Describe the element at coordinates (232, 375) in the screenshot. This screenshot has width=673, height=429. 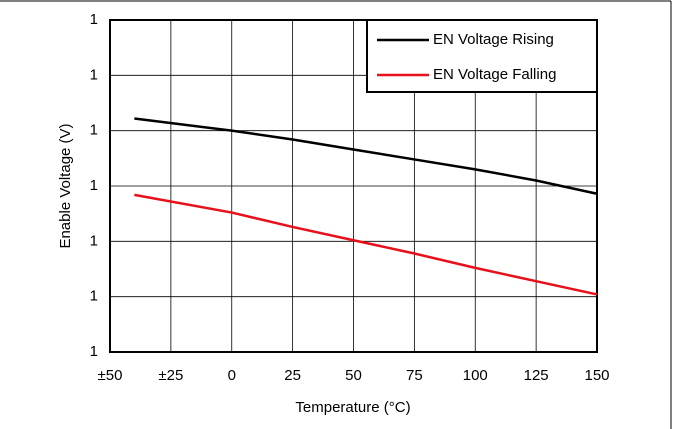
I see `x-tick-label: 0` at that location.